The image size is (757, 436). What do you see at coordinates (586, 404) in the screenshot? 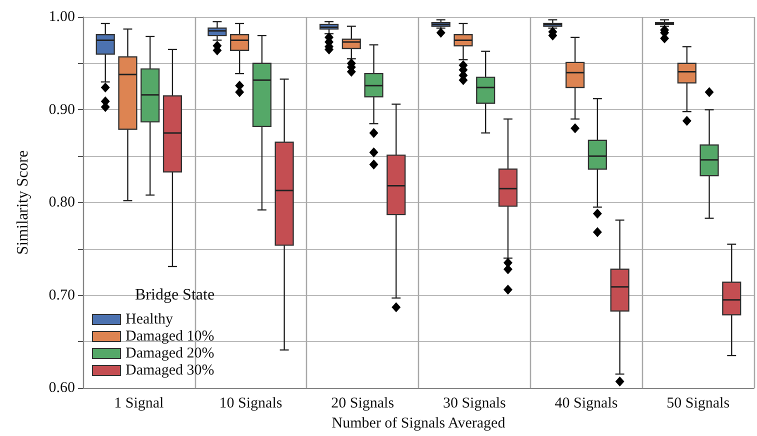
I see `x-tick-label: 40 Signals` at bounding box center [586, 404].